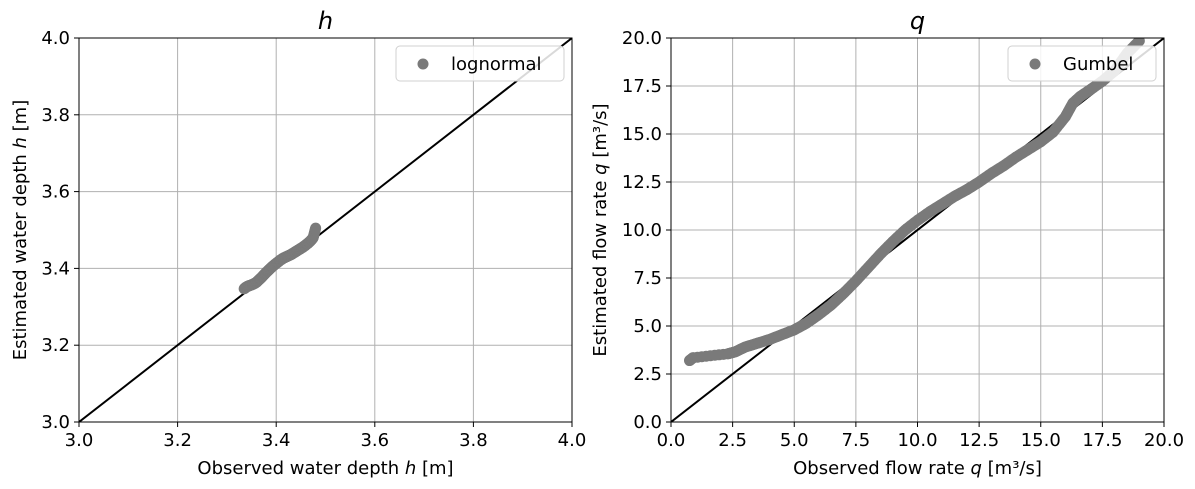 The height and width of the screenshot is (489, 1195). I want to click on x-tick-label: 5.0, so click(794, 440).